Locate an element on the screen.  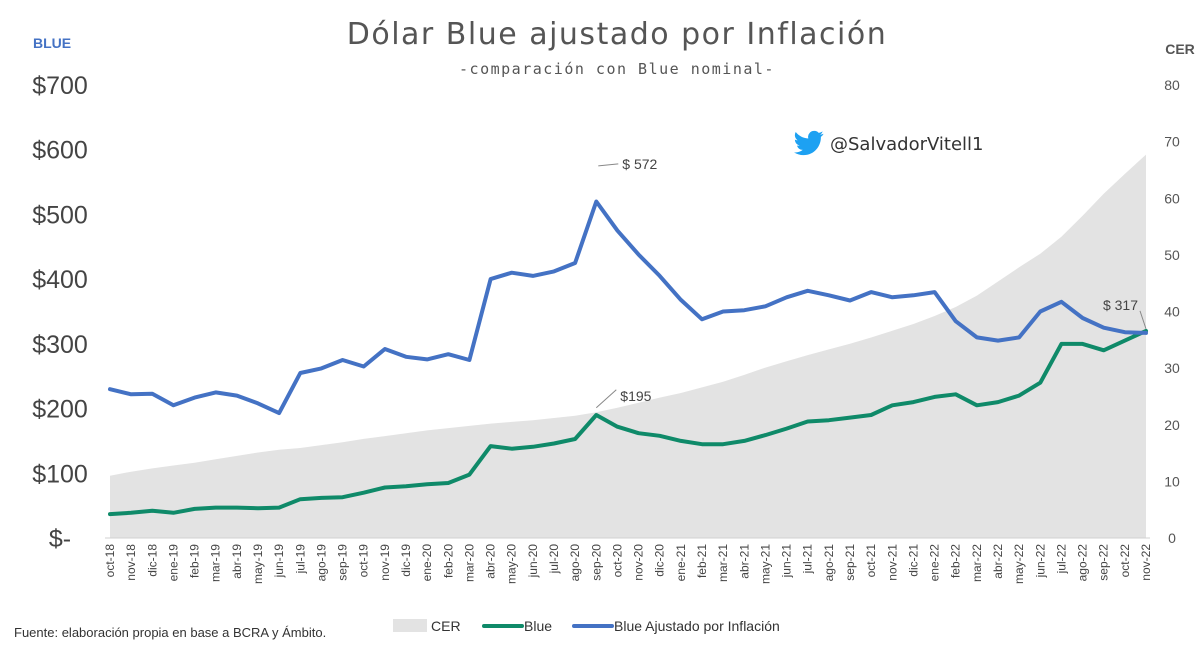
x-tick-label: oct-22 is located at coordinates (1125, 561).